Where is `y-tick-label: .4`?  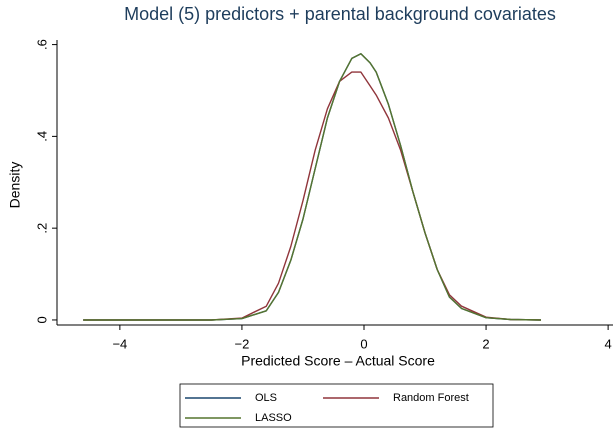 y-tick-label: .4 is located at coordinates (41, 136).